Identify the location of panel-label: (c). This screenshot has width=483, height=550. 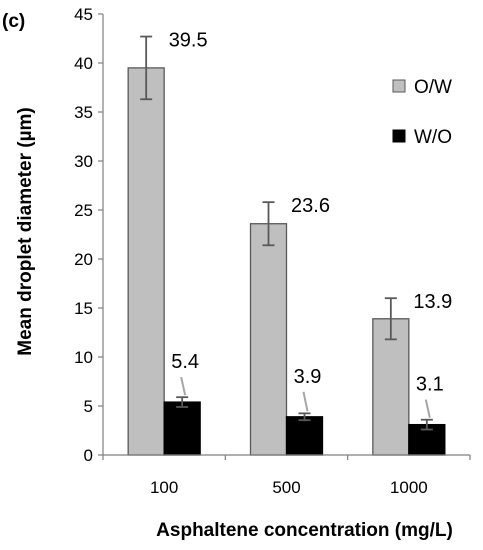
(13, 21).